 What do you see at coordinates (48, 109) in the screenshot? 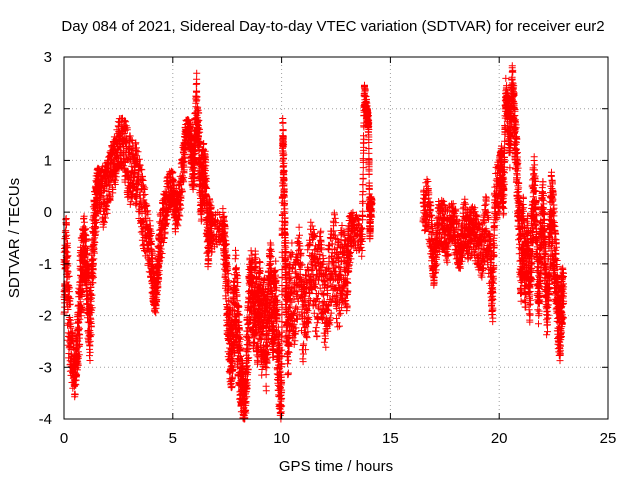
I see `y-tick-label: 2` at bounding box center [48, 109].